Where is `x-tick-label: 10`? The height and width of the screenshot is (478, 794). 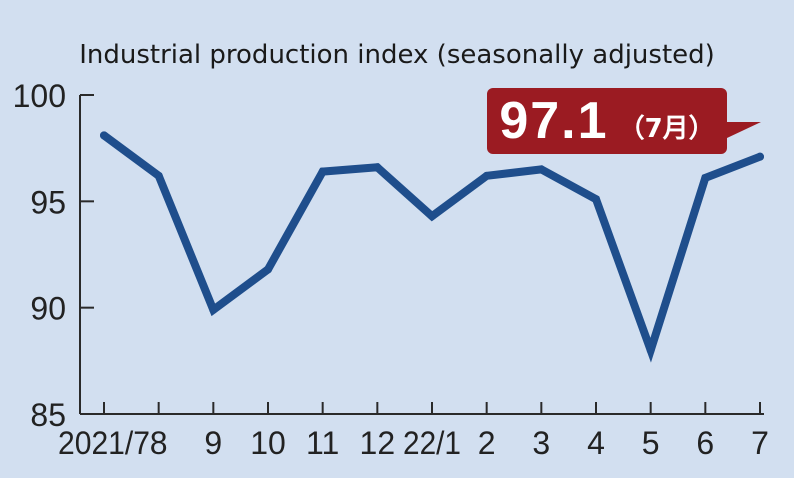 x-tick-label: 10 is located at coordinates (268, 443).